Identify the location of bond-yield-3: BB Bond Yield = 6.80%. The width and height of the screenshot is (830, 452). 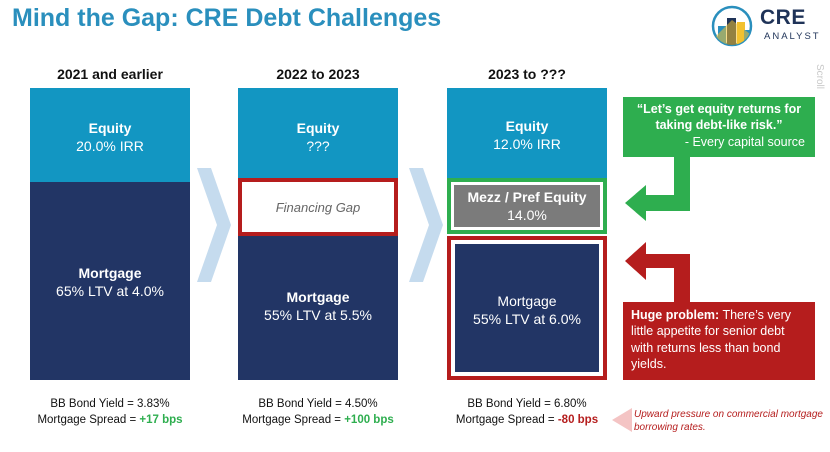
(527, 404).